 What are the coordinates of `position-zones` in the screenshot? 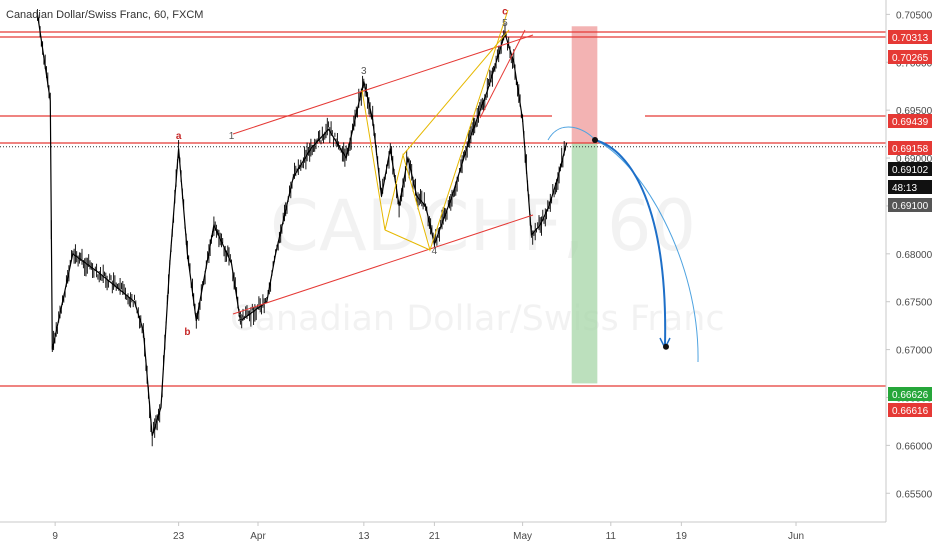 It's located at (584, 205).